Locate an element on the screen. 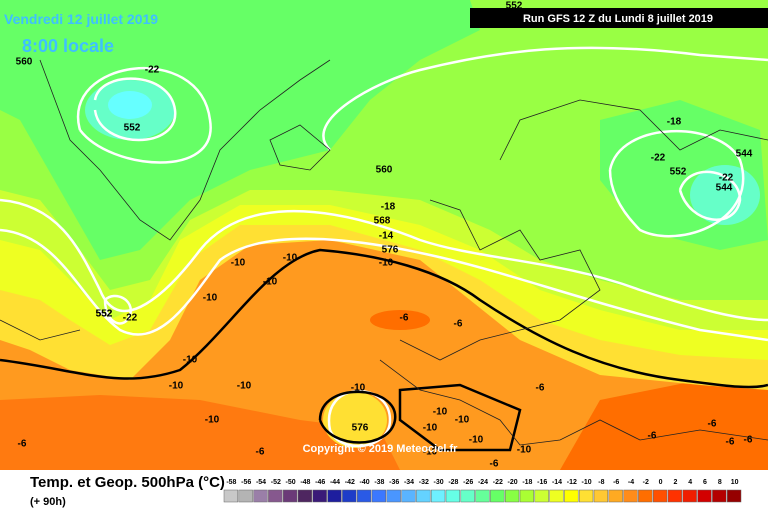  scale-label: 0 is located at coordinates (661, 482).